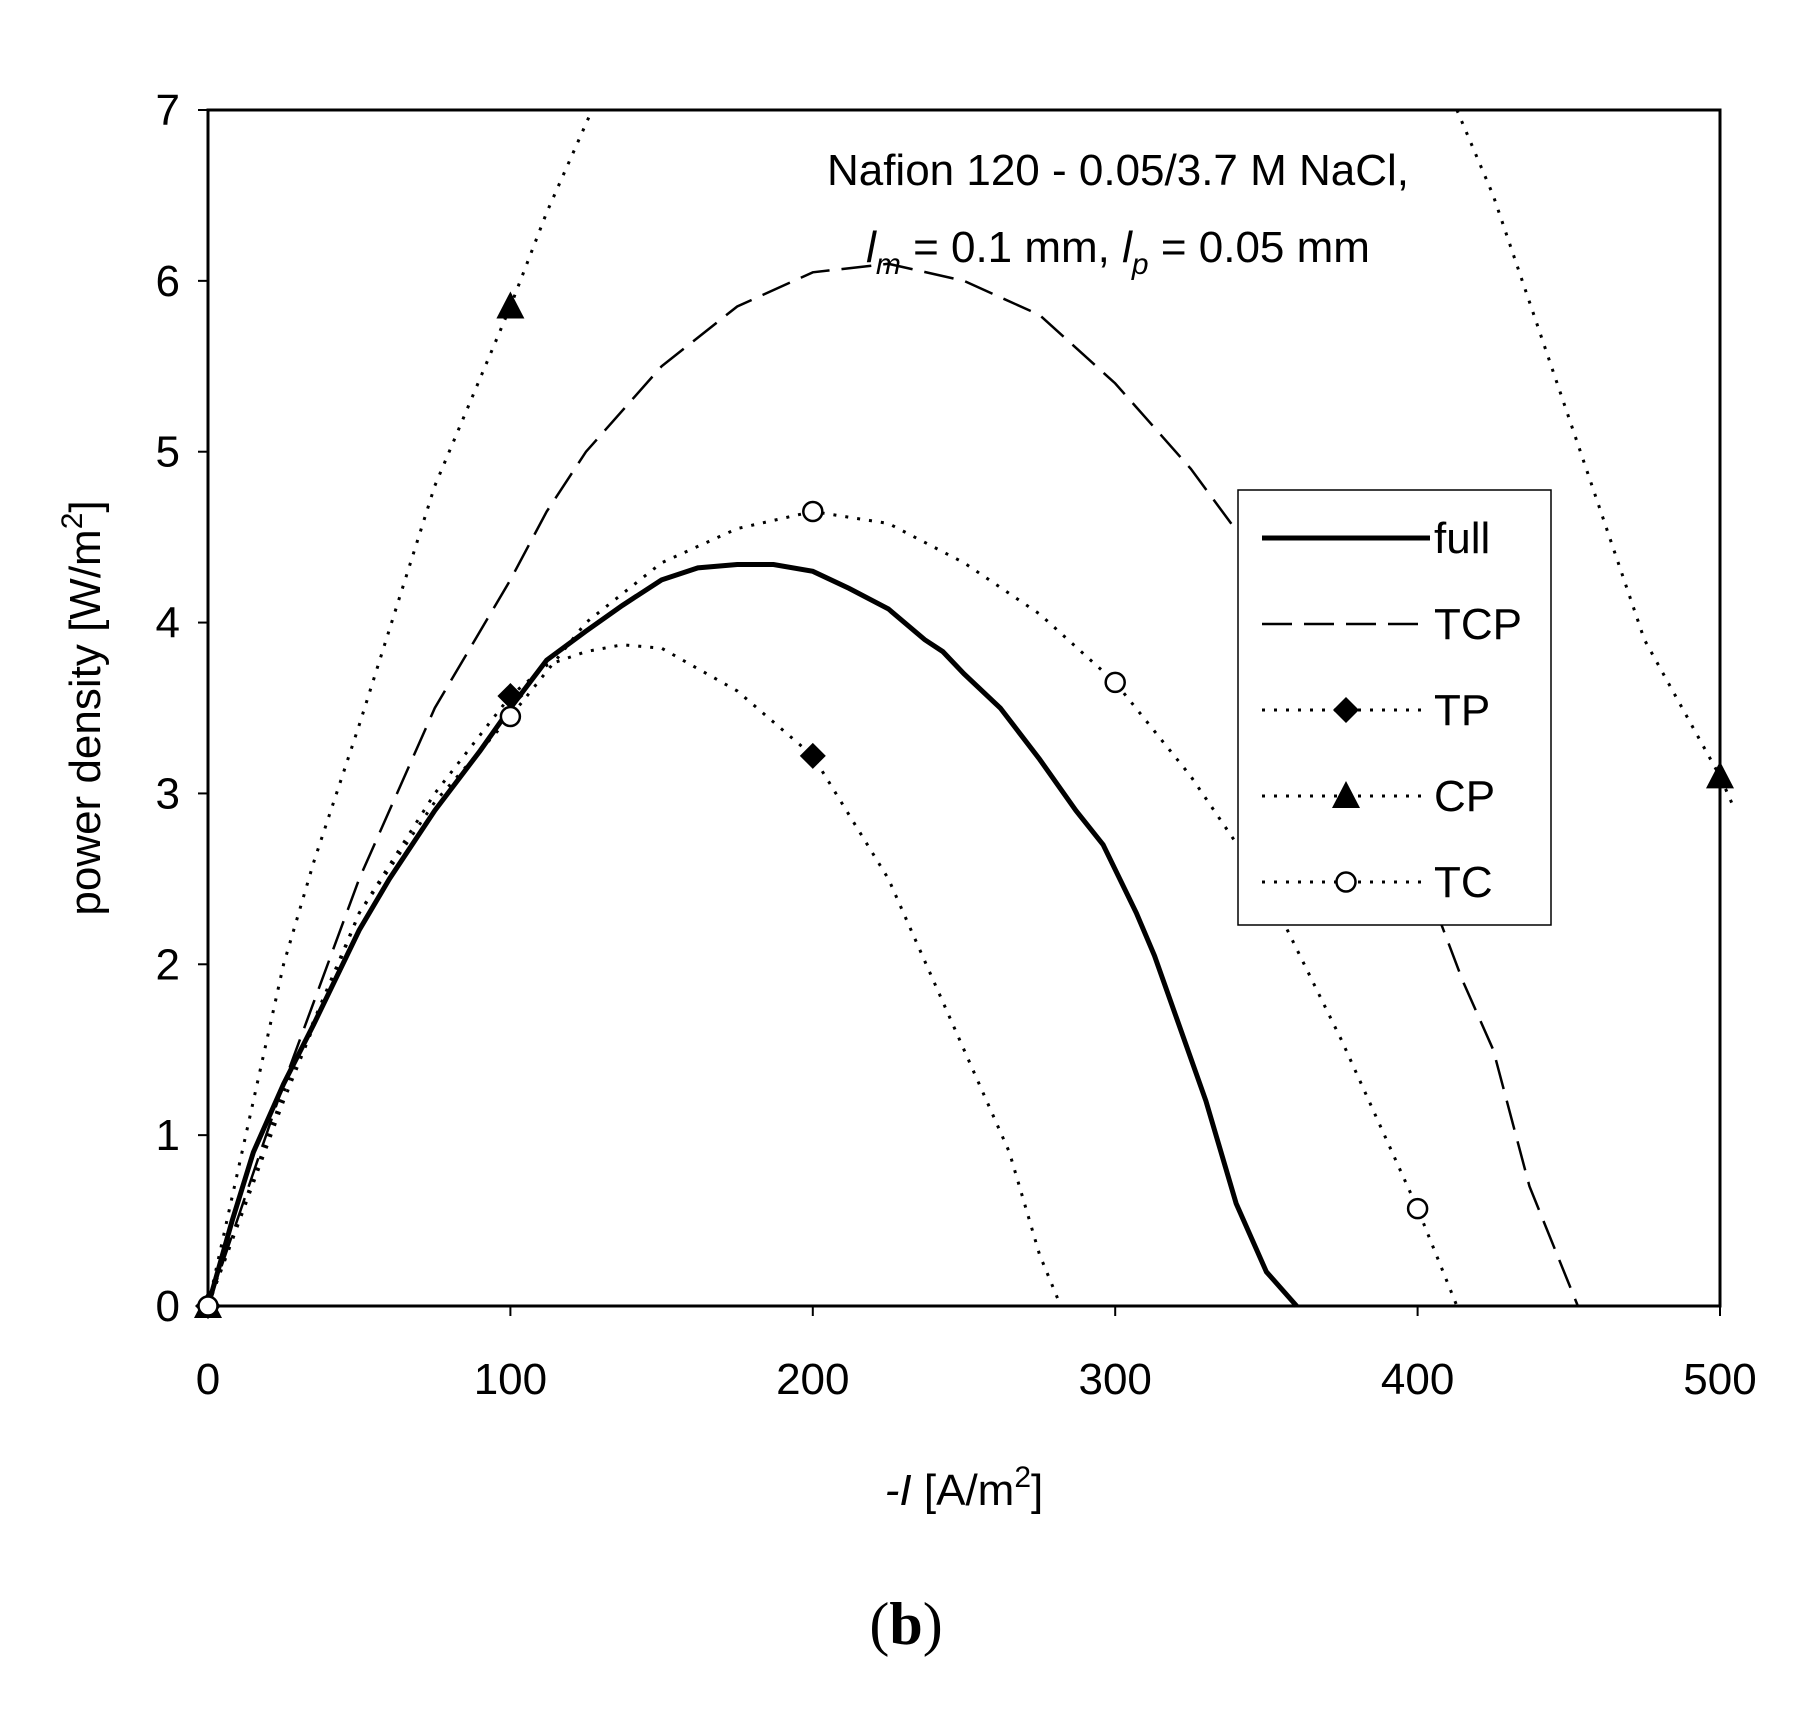 The width and height of the screenshot is (1812, 1716). I want to click on y-axis: 0 1 2 3 4 5 6 7, so click(182, 708).